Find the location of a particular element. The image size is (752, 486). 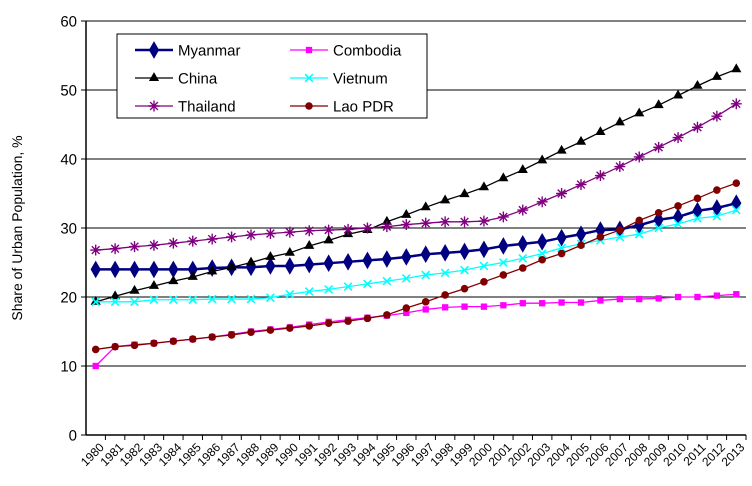

y-tick-label: 40 is located at coordinates (68, 159).